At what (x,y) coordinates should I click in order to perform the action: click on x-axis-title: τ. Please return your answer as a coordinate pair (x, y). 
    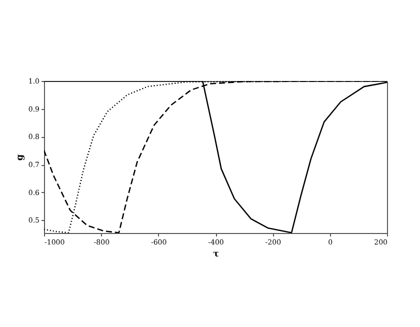
    Looking at the image, I should click on (216, 255).